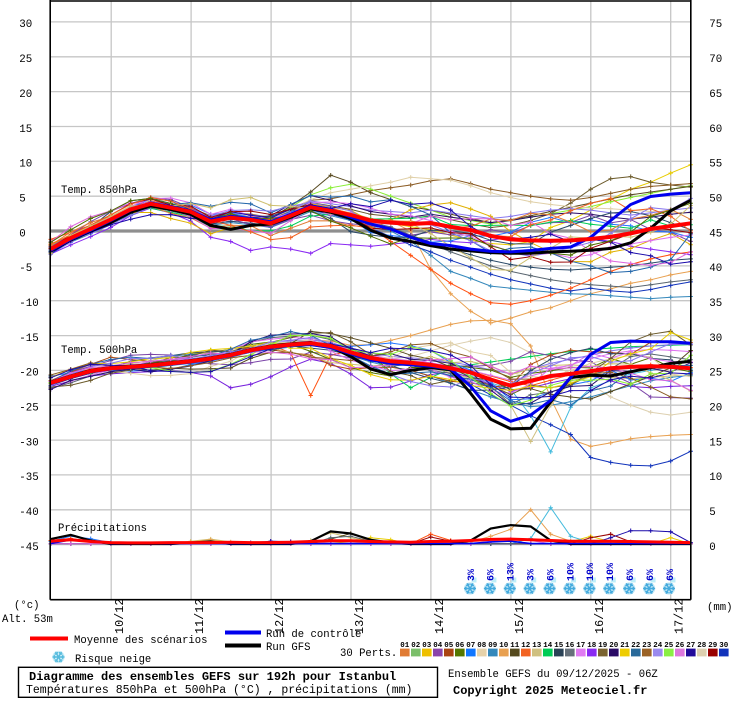 Image resolution: width=740 pixels, height=705 pixels. Describe the element at coordinates (580, 646) in the screenshot. I see `svg-text: 17` at that location.